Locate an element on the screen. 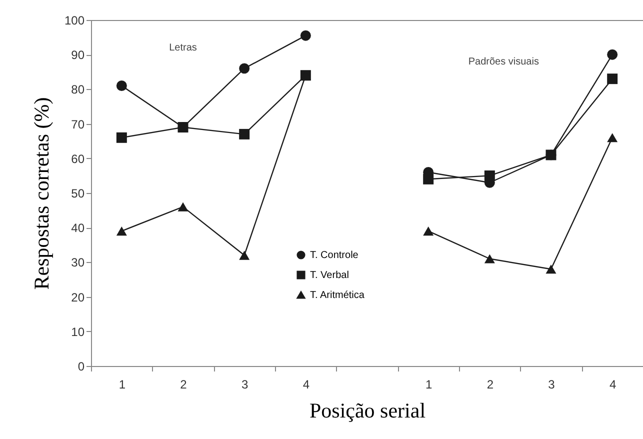 This screenshot has width=643, height=439. y-tick-label: 40 is located at coordinates (78, 228).